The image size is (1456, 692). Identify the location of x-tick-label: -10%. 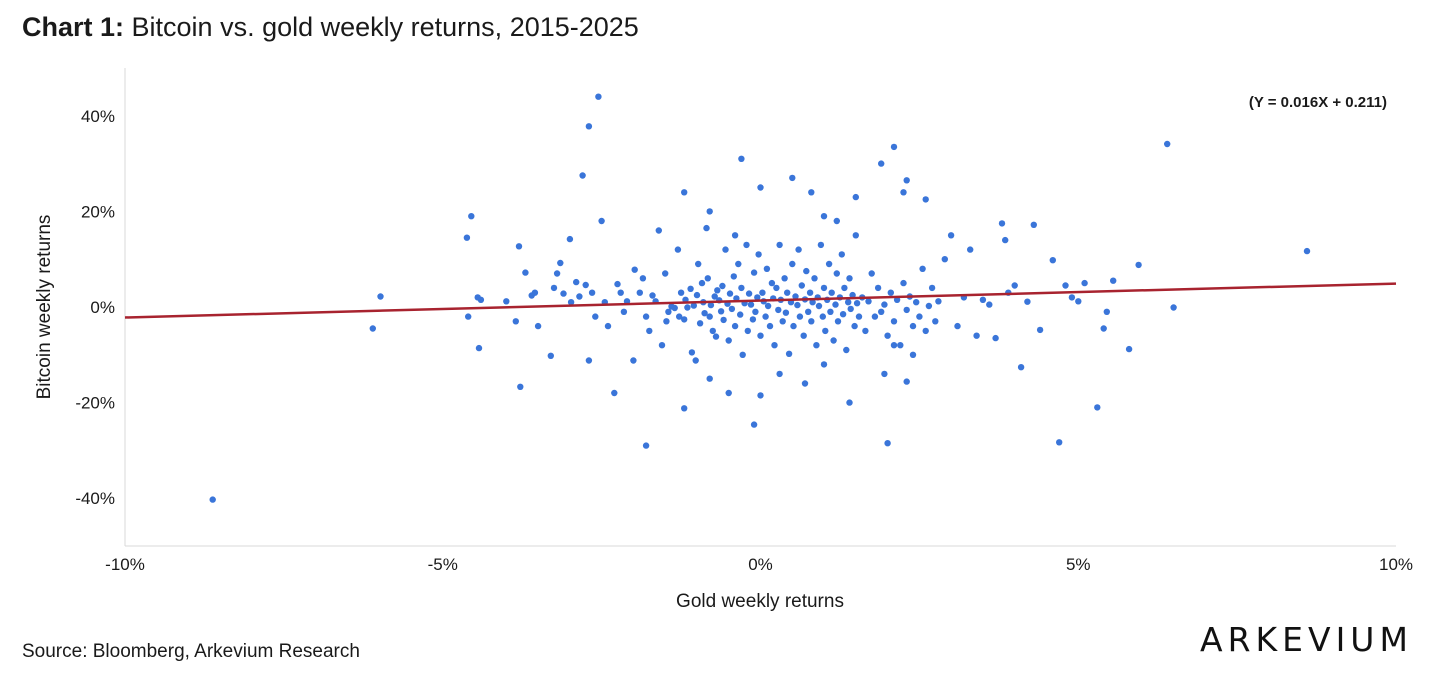
(125, 564).